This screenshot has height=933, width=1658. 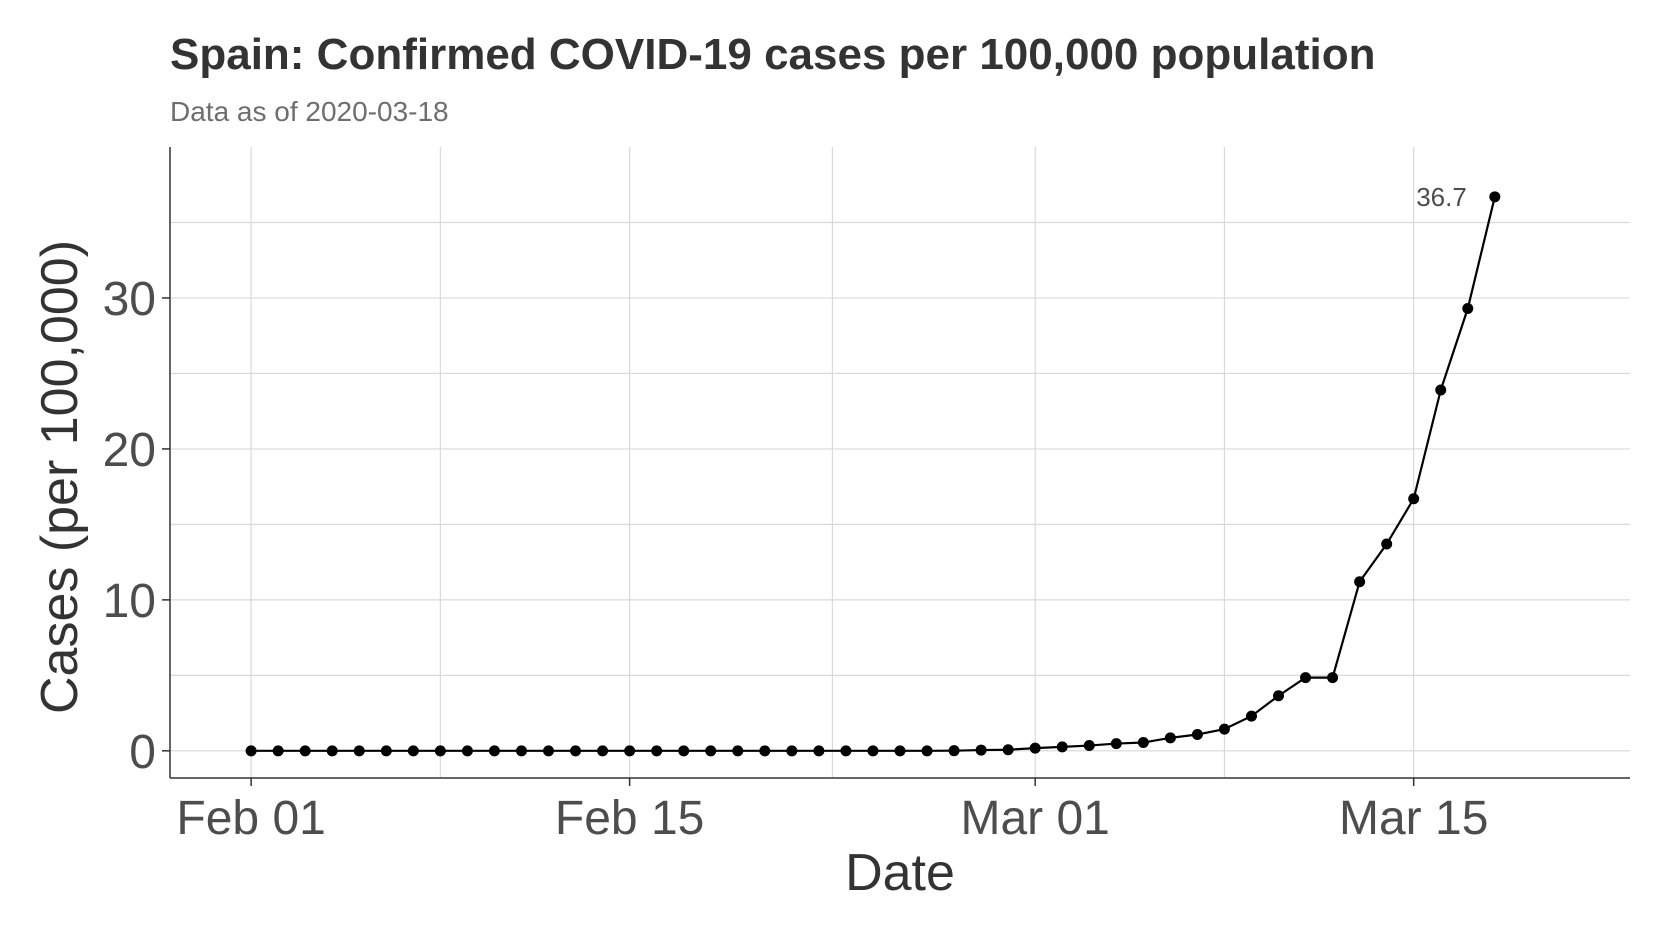 I want to click on chart-subtitle: Data as of 2020-03-18, so click(x=309, y=111).